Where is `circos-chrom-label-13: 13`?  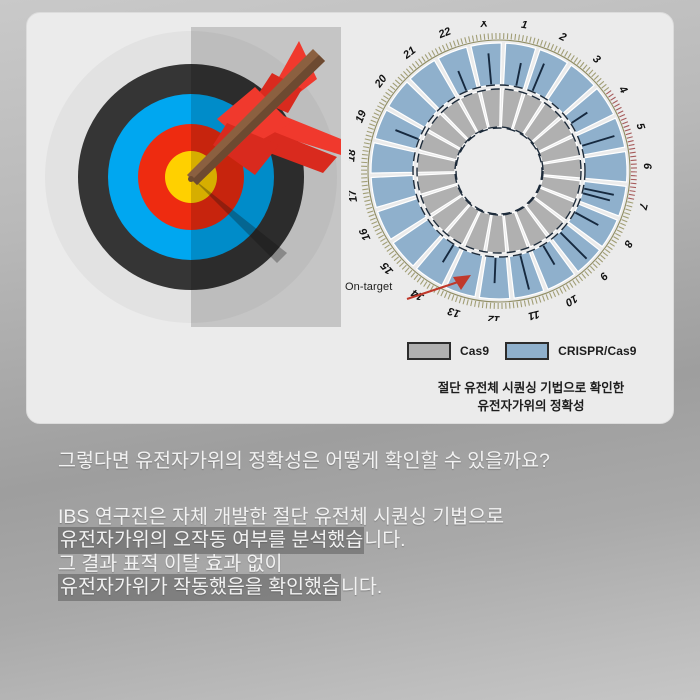 circos-chrom-label-13: 13 is located at coordinates (453, 311).